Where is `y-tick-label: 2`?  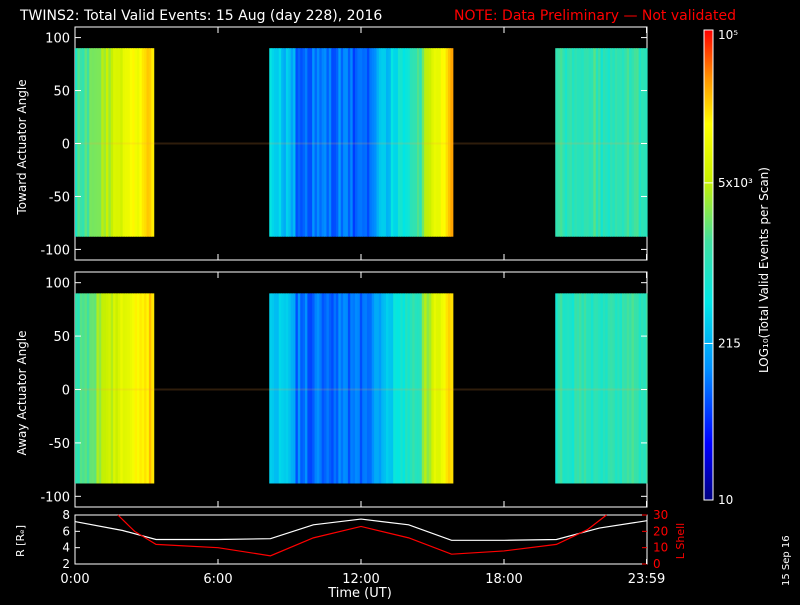
y-tick-label: 2 is located at coordinates (66, 564).